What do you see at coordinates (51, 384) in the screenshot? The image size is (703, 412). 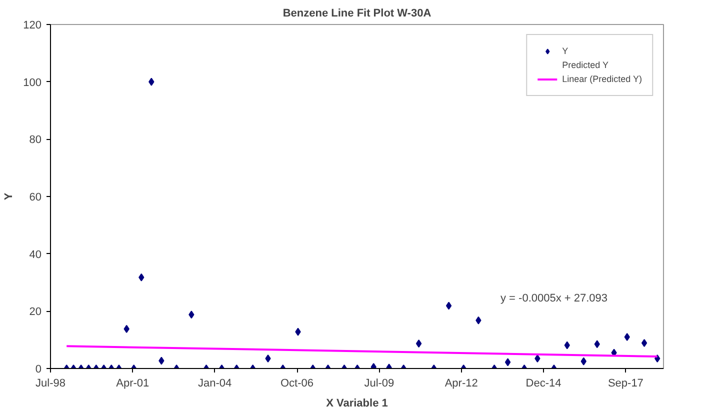 I see `x-tick-label: Jul-98` at bounding box center [51, 384].